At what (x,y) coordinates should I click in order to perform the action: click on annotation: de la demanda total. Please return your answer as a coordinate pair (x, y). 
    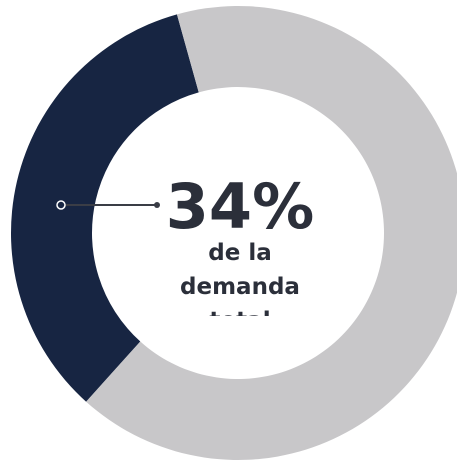
    Looking at the image, I should click on (240, 278).